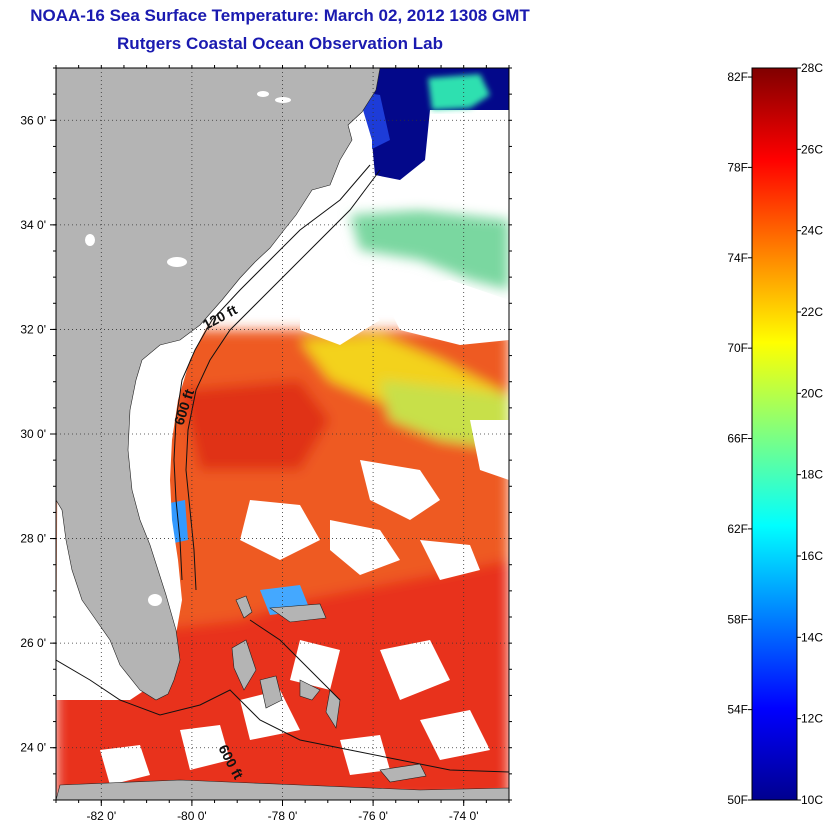 This screenshot has height=832, width=833. What do you see at coordinates (192, 816) in the screenshot?
I see `x-tick-label: -80 0'` at bounding box center [192, 816].